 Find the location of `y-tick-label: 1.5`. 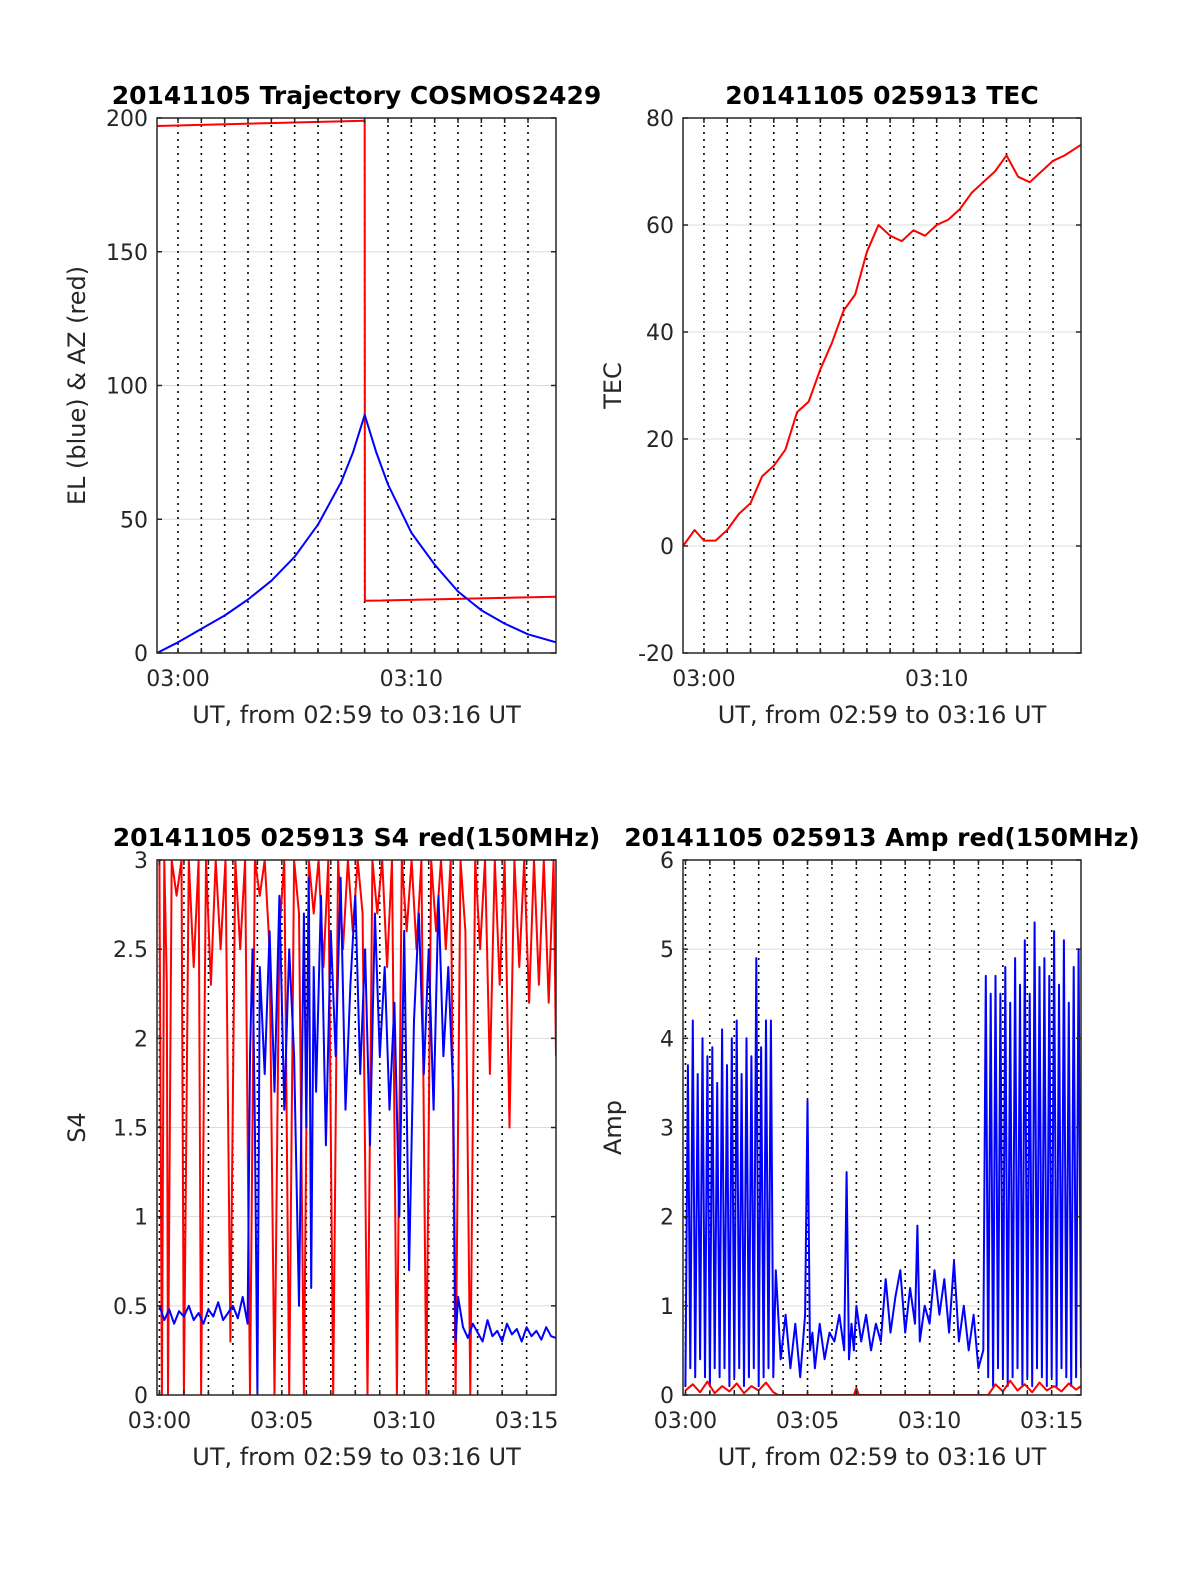

y-tick-label: 1.5 is located at coordinates (130, 1129).